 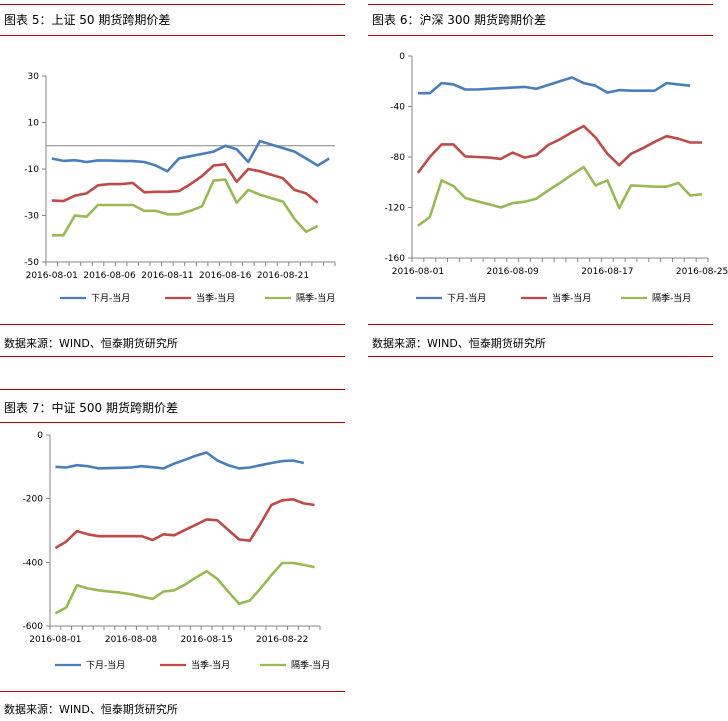 What do you see at coordinates (109, 276) in the screenshot?
I see `x-tick-label: 2016-08-06` at bounding box center [109, 276].